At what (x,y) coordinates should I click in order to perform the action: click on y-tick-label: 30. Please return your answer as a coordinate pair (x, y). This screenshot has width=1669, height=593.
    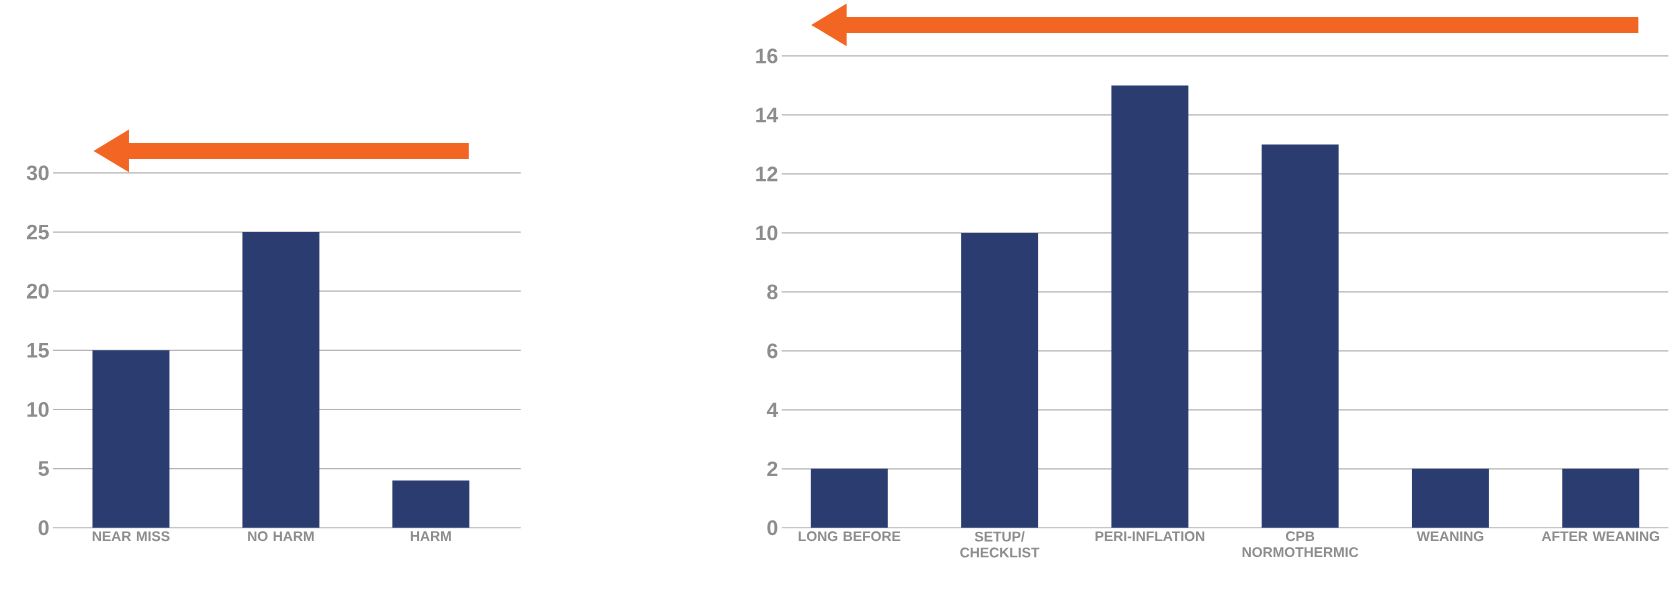
    Looking at the image, I should click on (37, 173).